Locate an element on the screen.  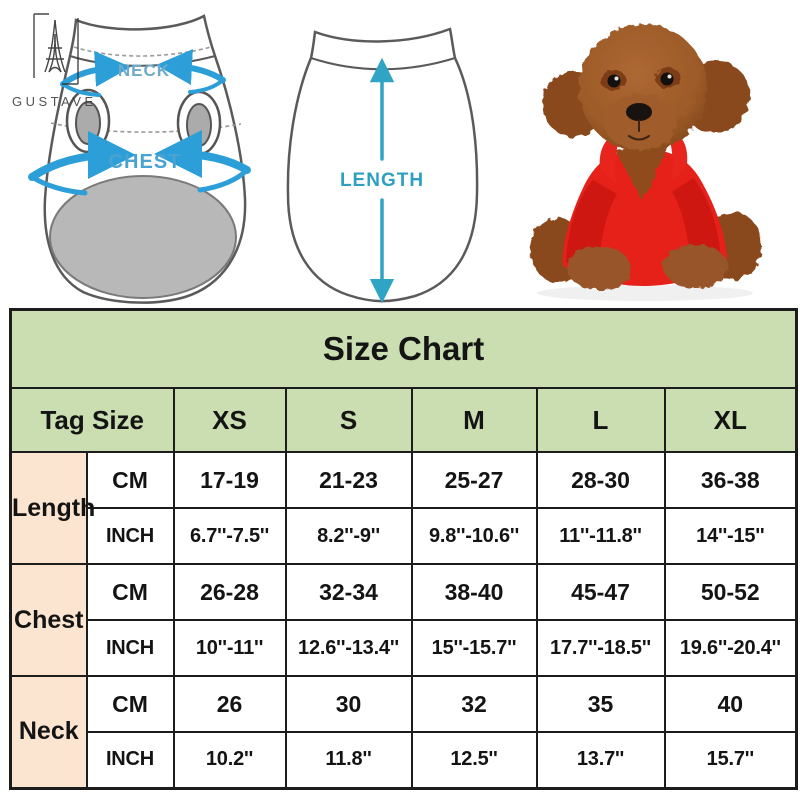
header-tag-size: Tag Size is located at coordinates (92, 420).